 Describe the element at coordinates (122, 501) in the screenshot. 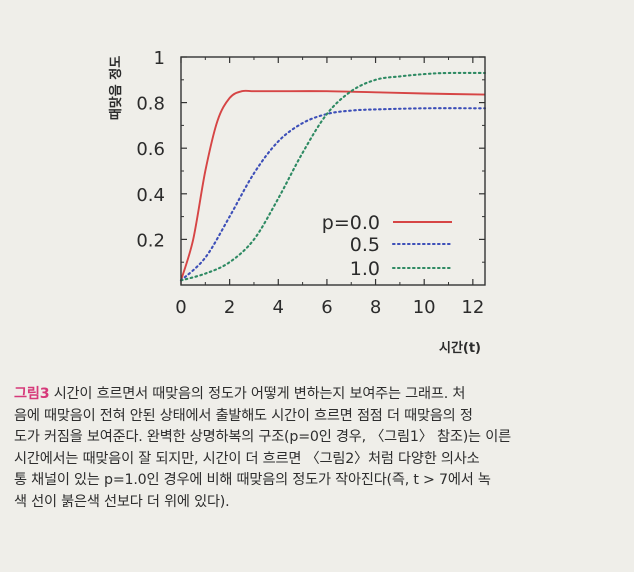

I see `caption-line: 색 선이 붉은색 선보다 더 위에 있다).` at that location.